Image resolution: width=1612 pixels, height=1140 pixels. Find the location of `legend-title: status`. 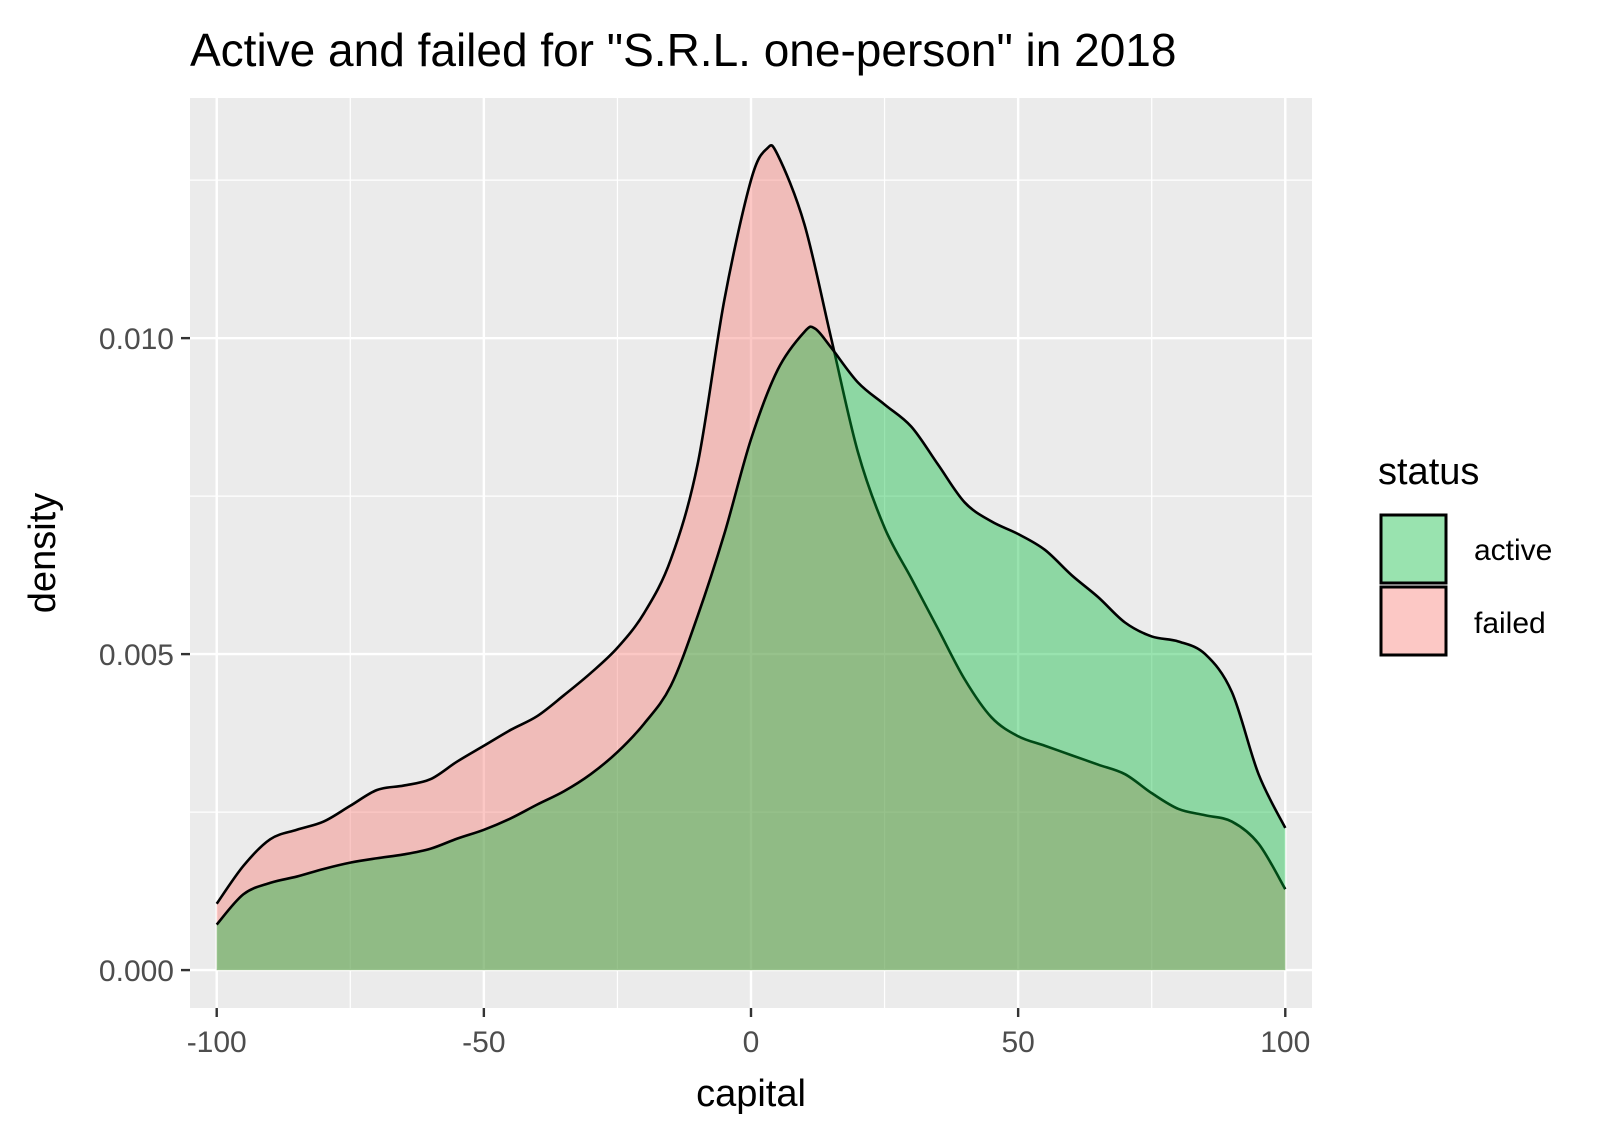

legend-title: status is located at coordinates (1428, 472).